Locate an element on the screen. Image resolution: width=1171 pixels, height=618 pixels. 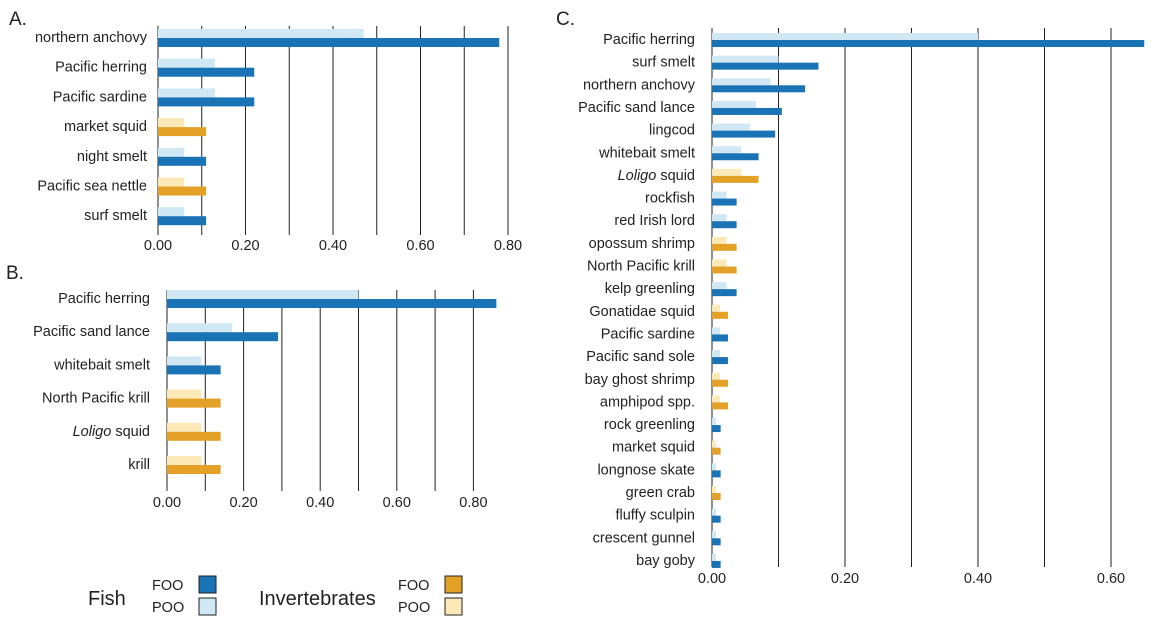
panel-b-category-label: Pacific sand lance is located at coordinates (91, 332).